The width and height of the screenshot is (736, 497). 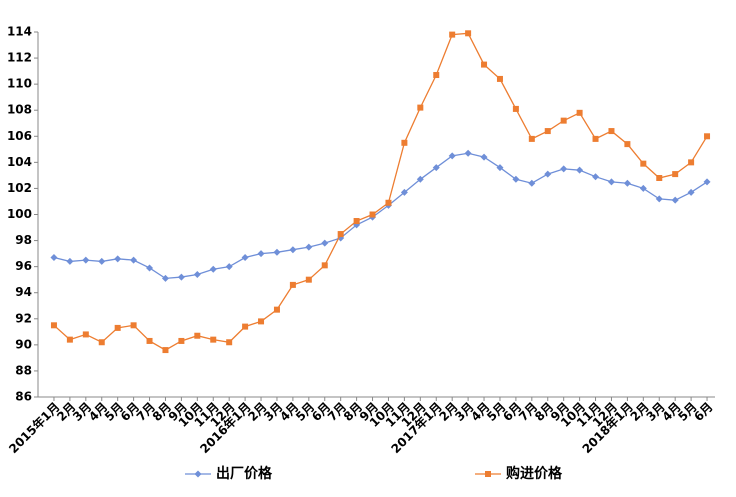 I want to click on y-tick-label: 104, so click(x=19, y=162).